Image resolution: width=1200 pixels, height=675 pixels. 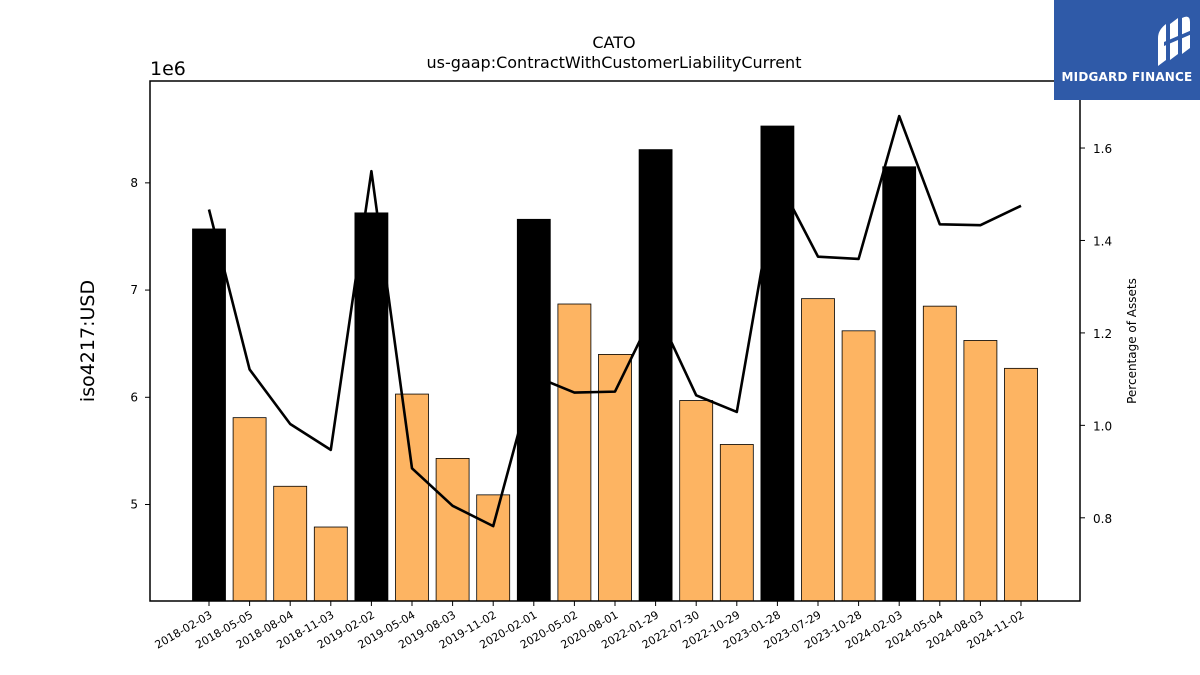 What do you see at coordinates (134, 397) in the screenshot?
I see `y-tick-label-6: 6` at bounding box center [134, 397].